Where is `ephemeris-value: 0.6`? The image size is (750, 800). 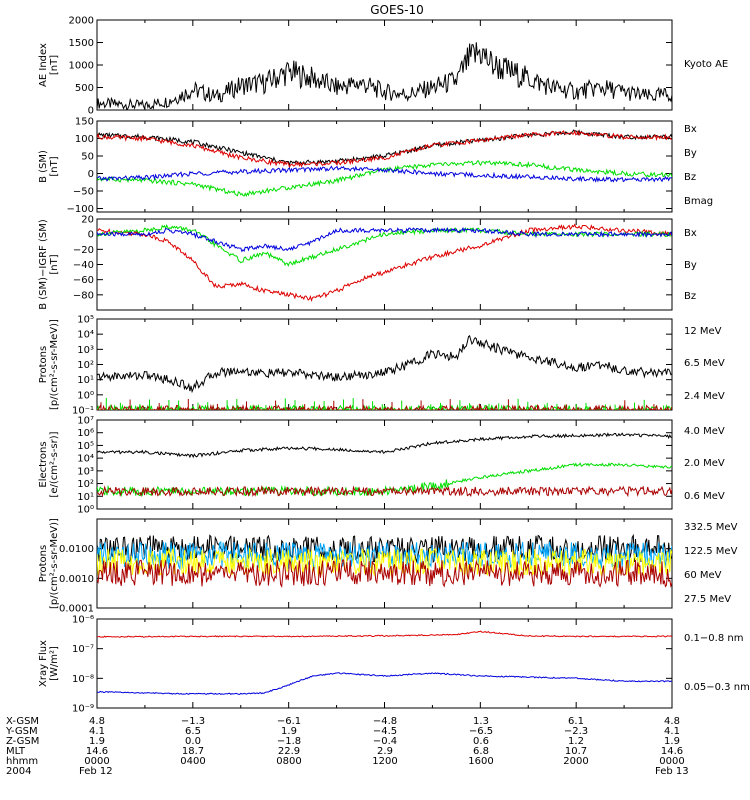 ephemeris-value: 0.6 is located at coordinates (481, 741).